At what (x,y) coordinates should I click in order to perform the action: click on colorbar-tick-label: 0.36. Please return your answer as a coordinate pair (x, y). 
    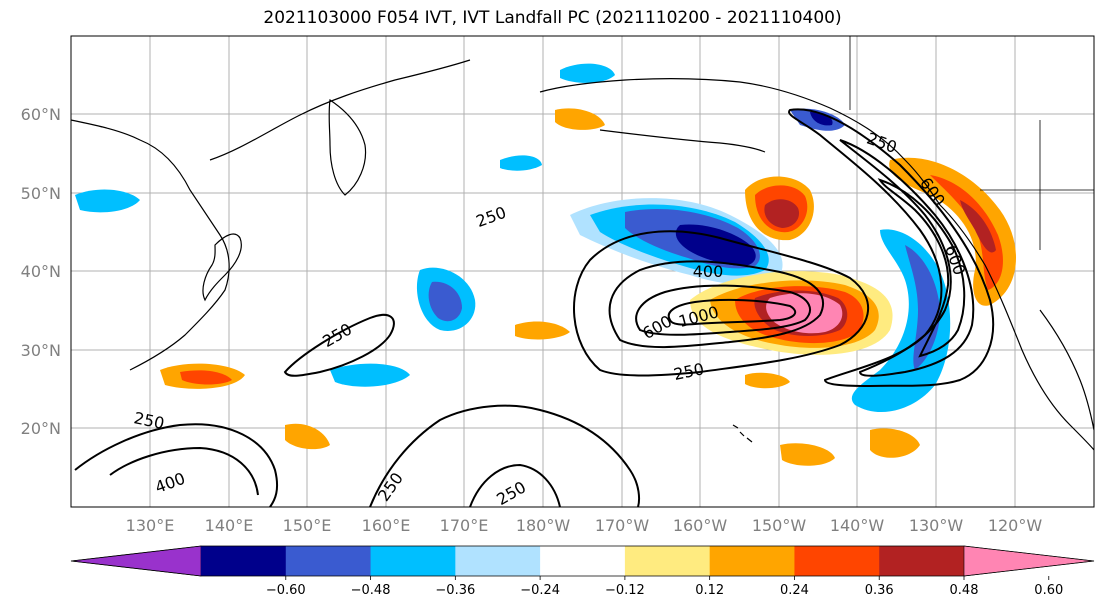
    Looking at the image, I should click on (879, 590).